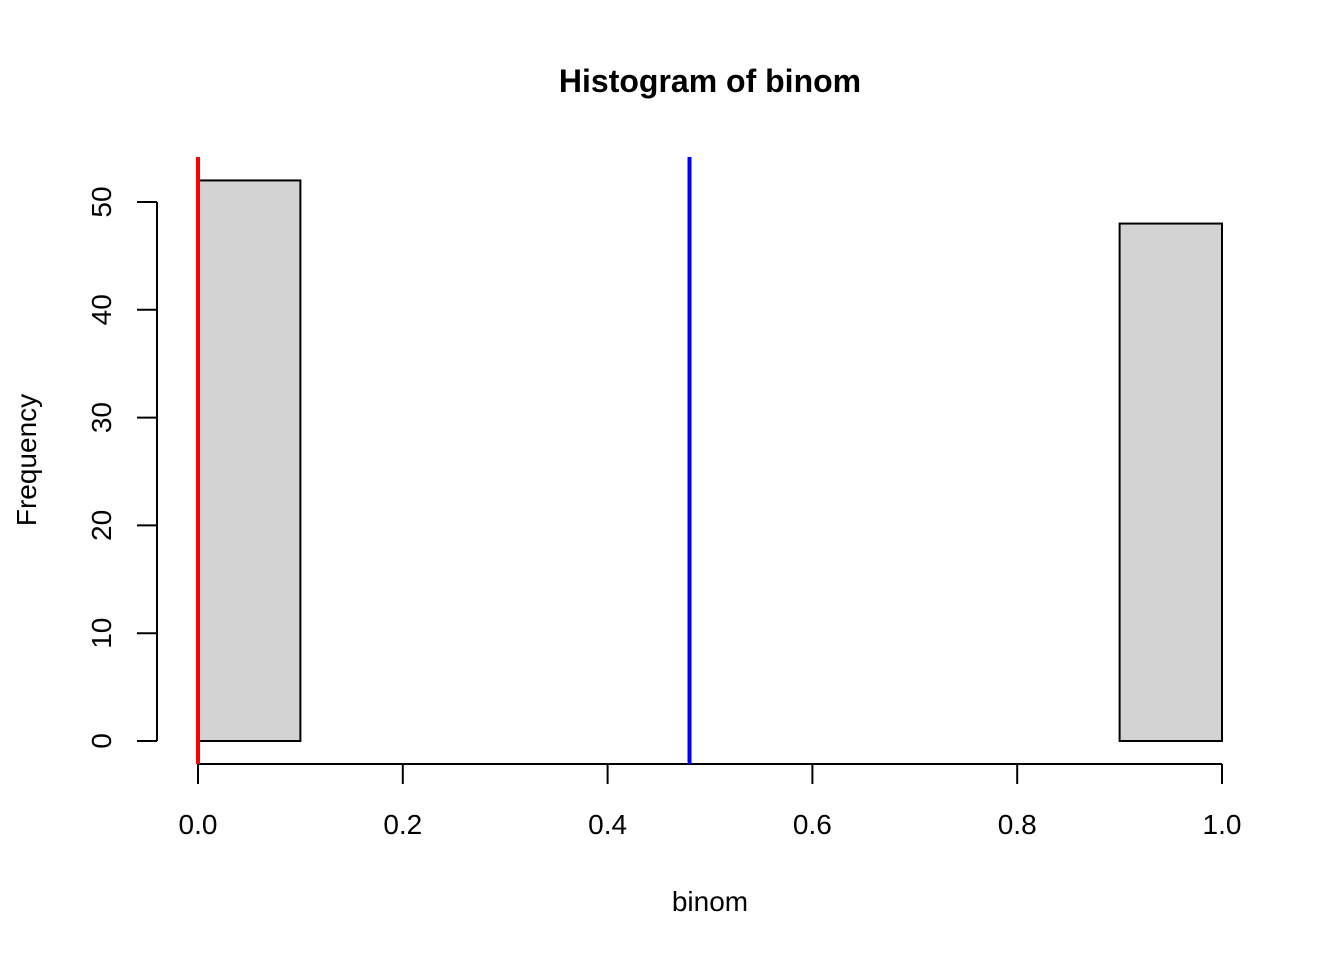 The image size is (1344, 960). I want to click on y-tick-label: 10, so click(101, 633).